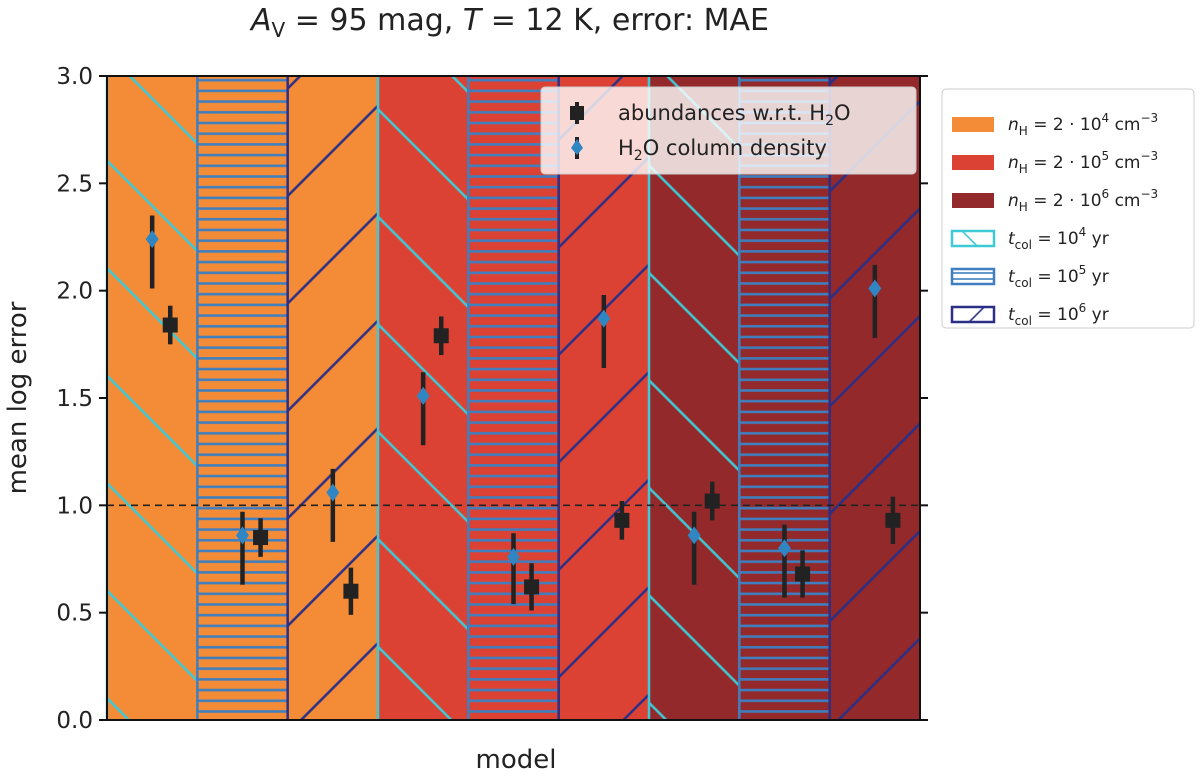 The width and height of the screenshot is (1200, 776). I want to click on y-tick-label: 1.5, so click(74, 399).